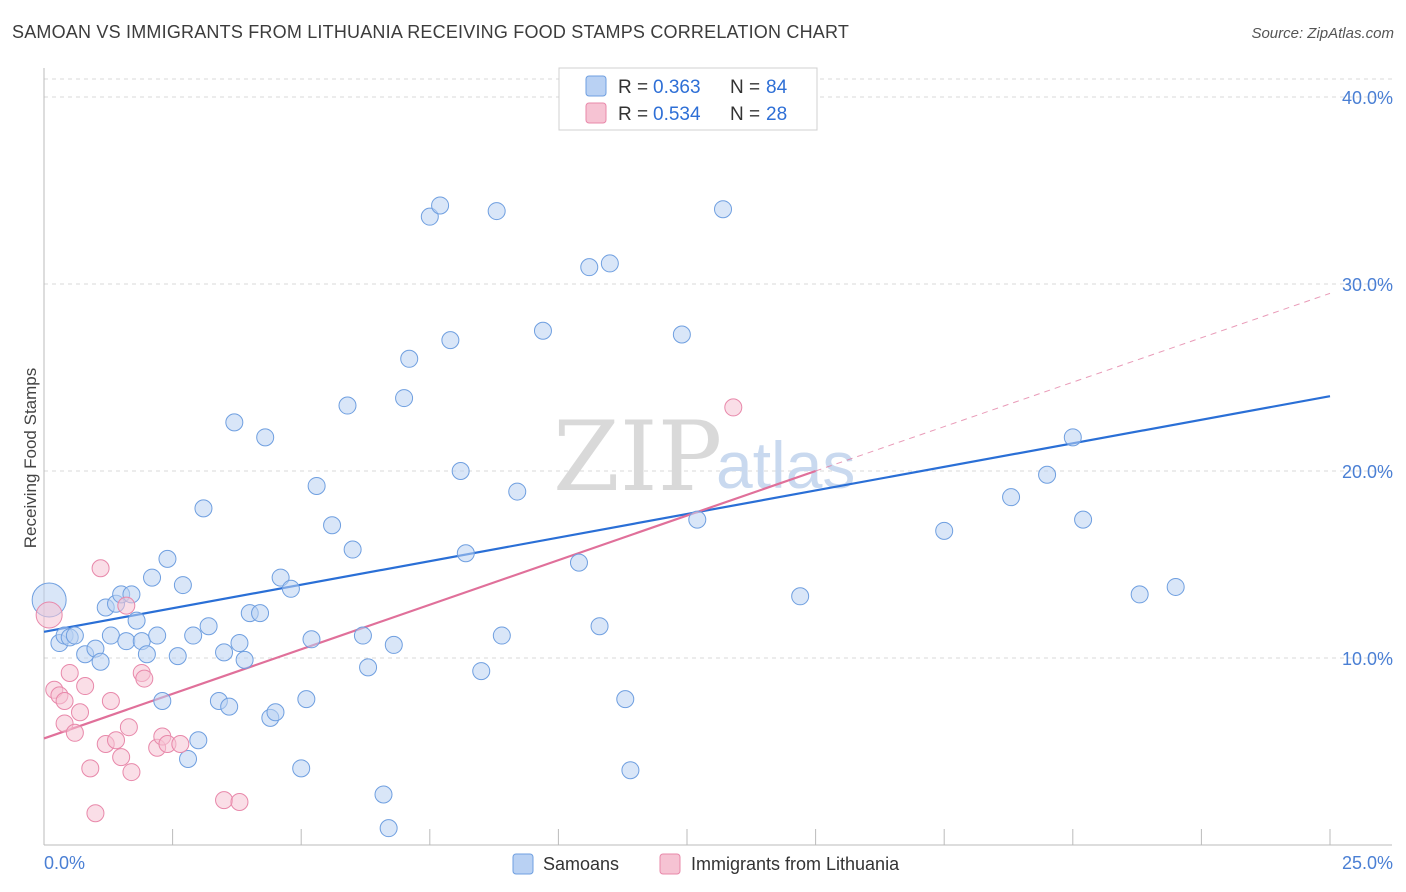 The height and width of the screenshot is (892, 1406). Describe the element at coordinates (1322, 33) in the screenshot. I see `source-label: Source: ZipAtlas.com` at that location.